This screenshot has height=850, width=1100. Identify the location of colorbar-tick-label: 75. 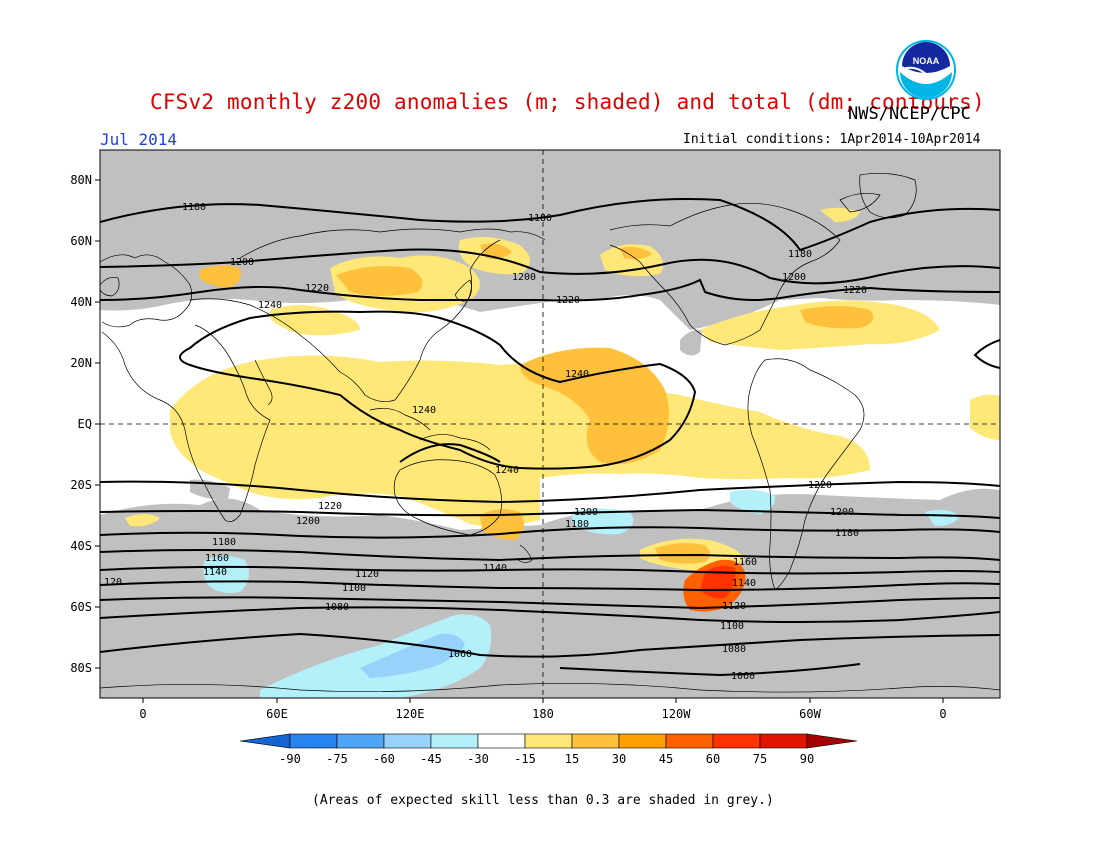
(760, 759).